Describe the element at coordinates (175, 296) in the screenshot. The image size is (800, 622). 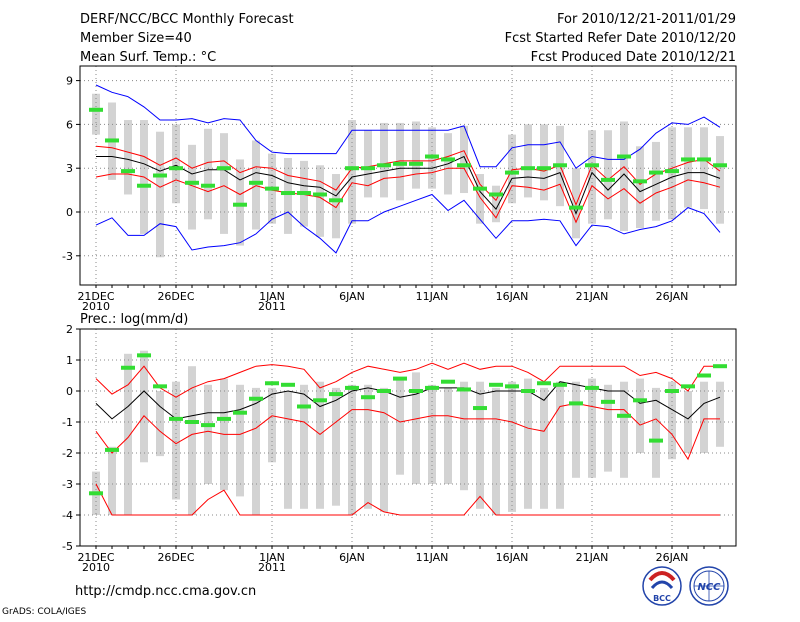
I see `temp-xtick-label: 26DEC` at that location.